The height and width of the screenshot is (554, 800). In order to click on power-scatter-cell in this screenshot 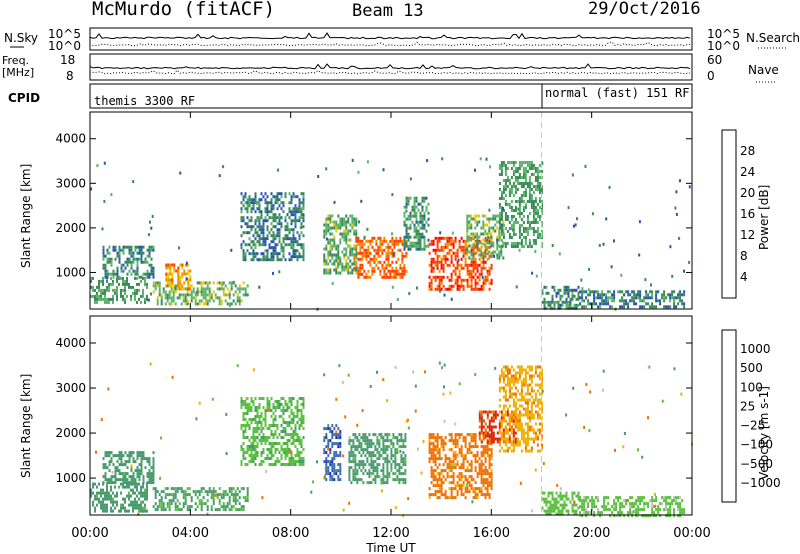, I will do `click(358, 172)`.